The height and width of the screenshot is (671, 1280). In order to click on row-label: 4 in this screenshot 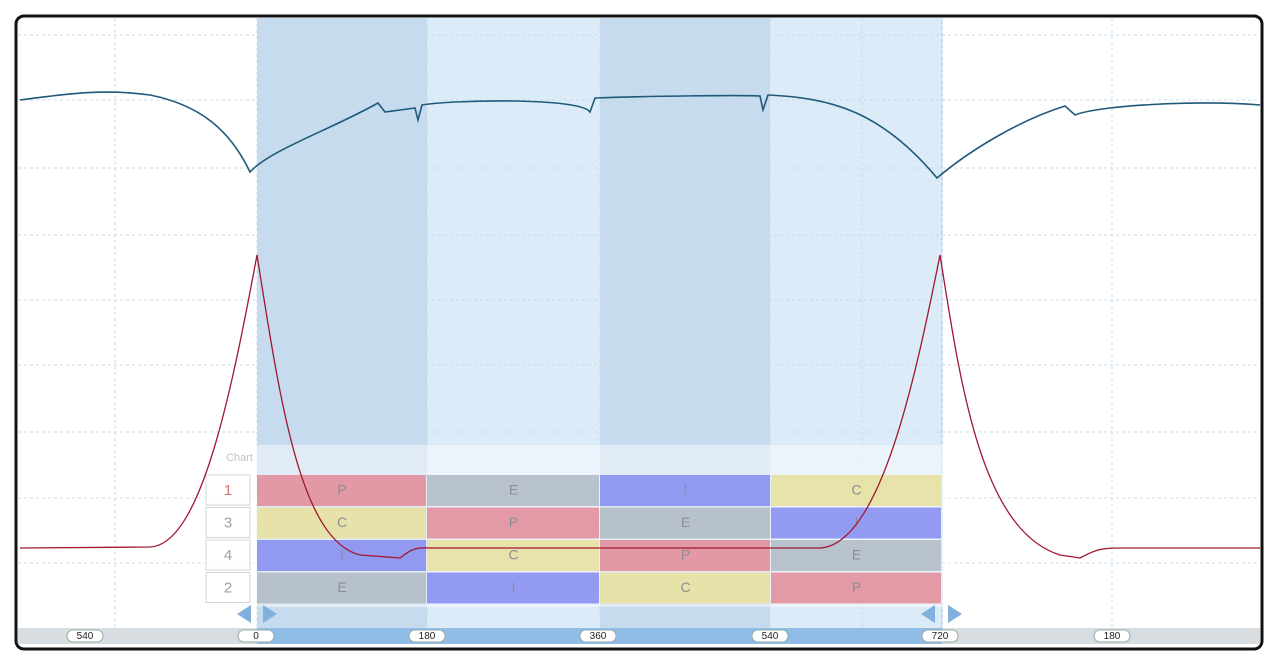, I will do `click(228, 555)`.